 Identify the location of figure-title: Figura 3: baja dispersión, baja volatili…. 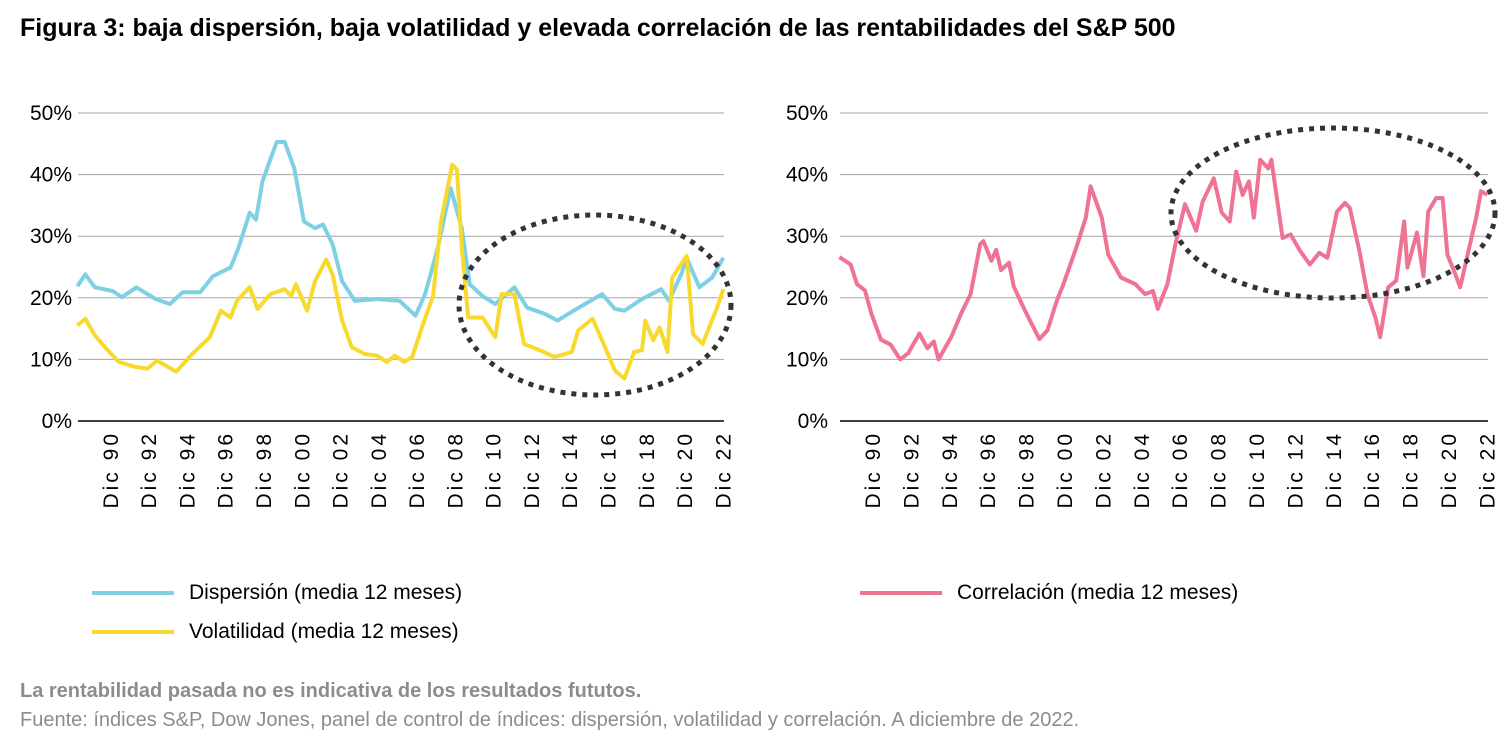
(598, 28).